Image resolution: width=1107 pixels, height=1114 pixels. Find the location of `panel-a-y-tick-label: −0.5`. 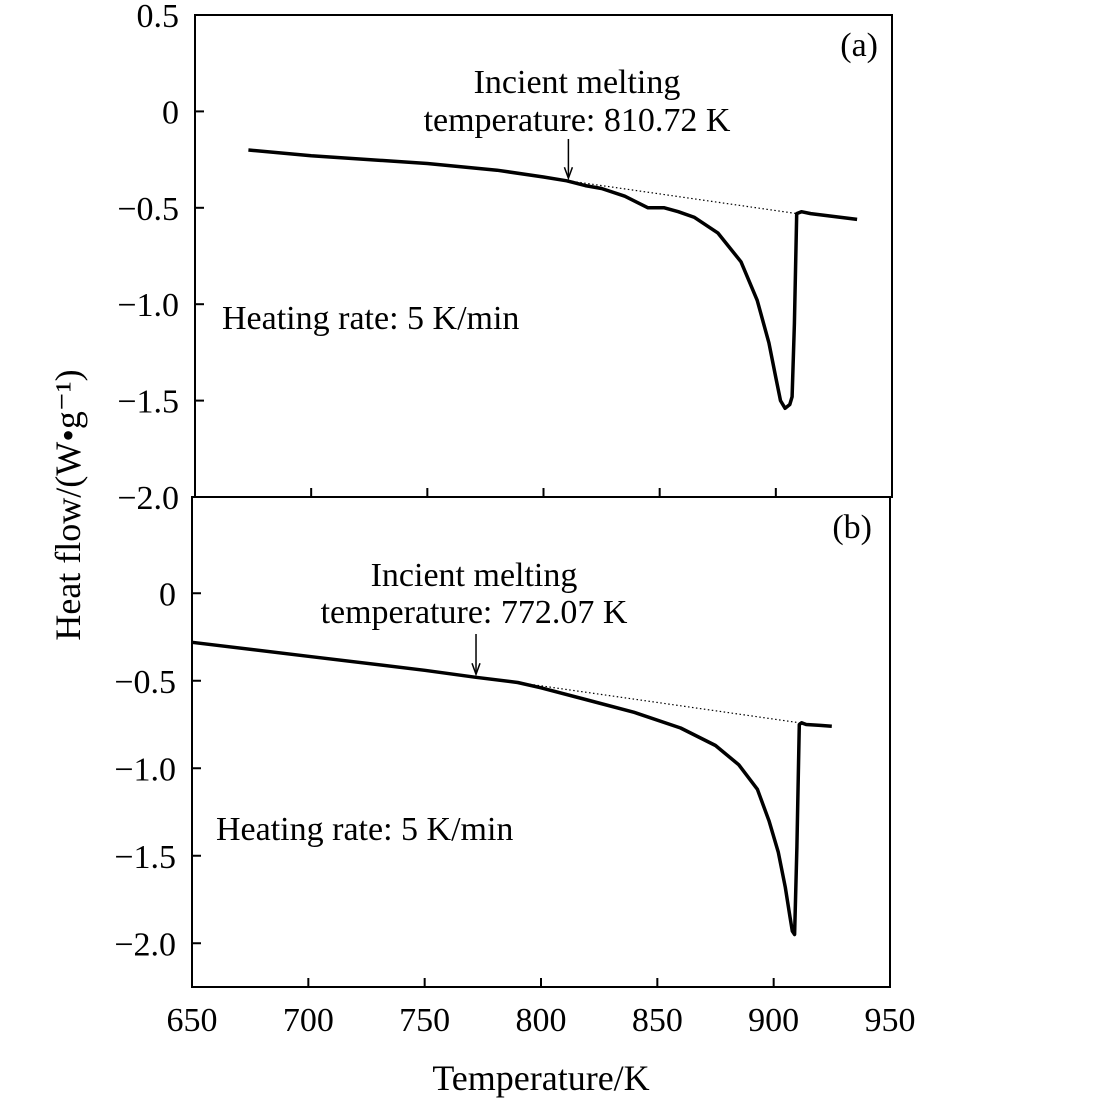

panel-a-y-tick-label: −0.5 is located at coordinates (148, 209).